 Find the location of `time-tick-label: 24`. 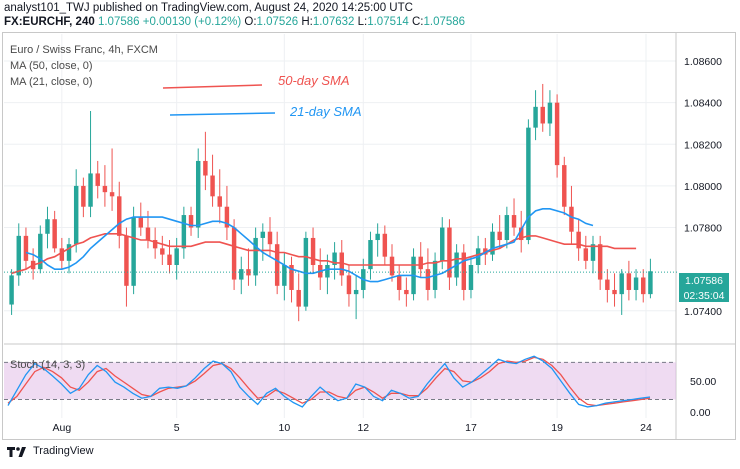

time-tick-label: 24 is located at coordinates (646, 428).